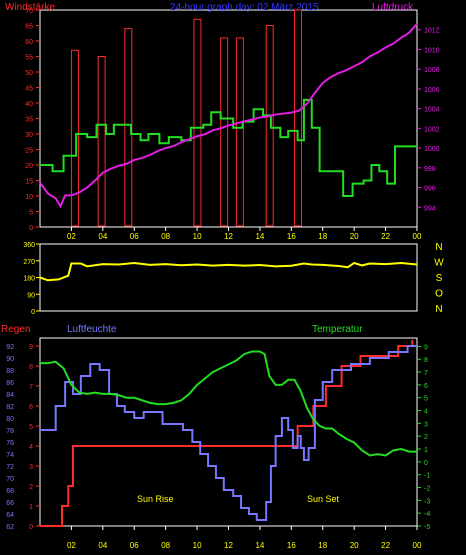 Image resolution: width=466 pixels, height=555 pixels. Describe the element at coordinates (427, 476) in the screenshot. I see `temperature-tick-label: -1` at that location.